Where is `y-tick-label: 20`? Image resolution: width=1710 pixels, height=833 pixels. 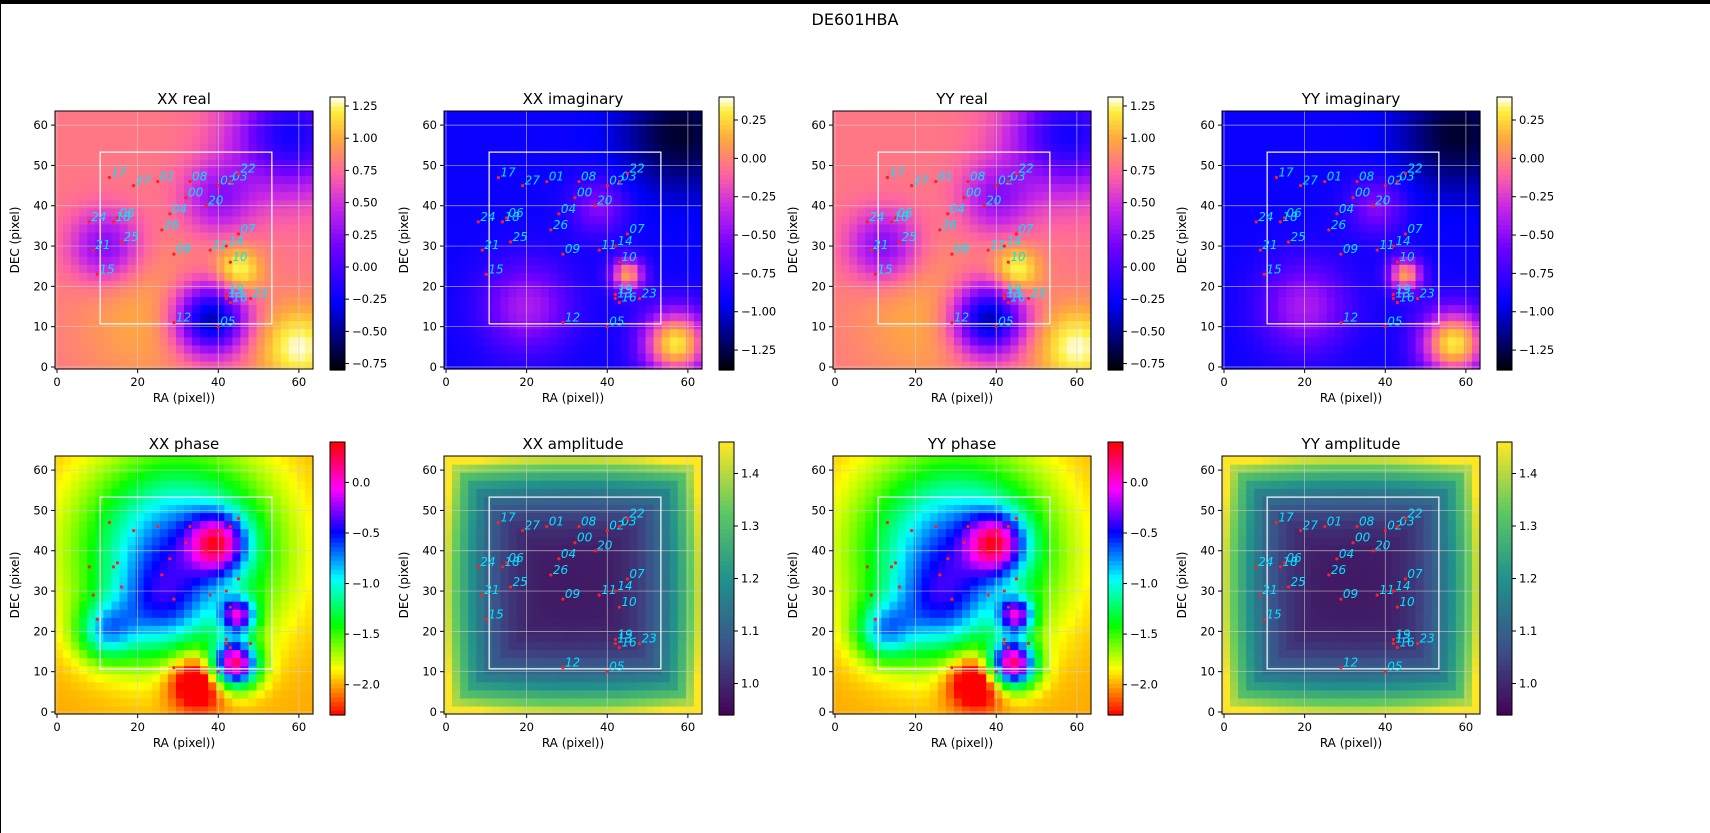 y-tick-label: 20 is located at coordinates (818, 286).